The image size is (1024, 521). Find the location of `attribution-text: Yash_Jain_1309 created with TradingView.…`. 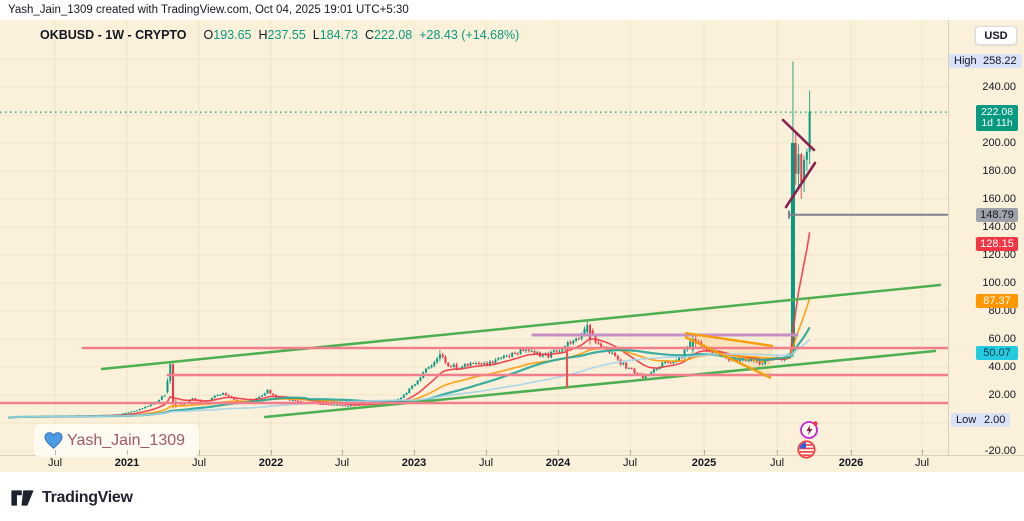

attribution-text: Yash_Jain_1309 created with TradingView.… is located at coordinates (208, 10).